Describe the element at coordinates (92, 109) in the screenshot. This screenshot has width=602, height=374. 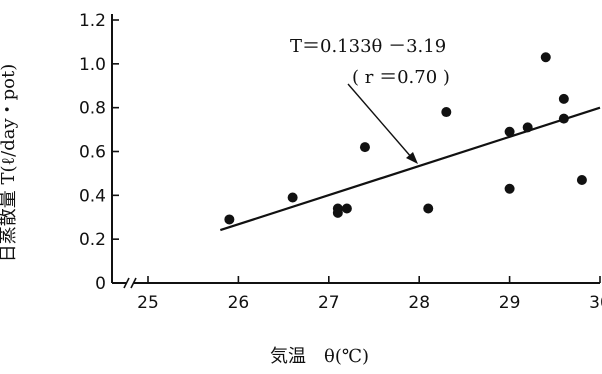
I see `y-tick-label: 0.8` at that location.